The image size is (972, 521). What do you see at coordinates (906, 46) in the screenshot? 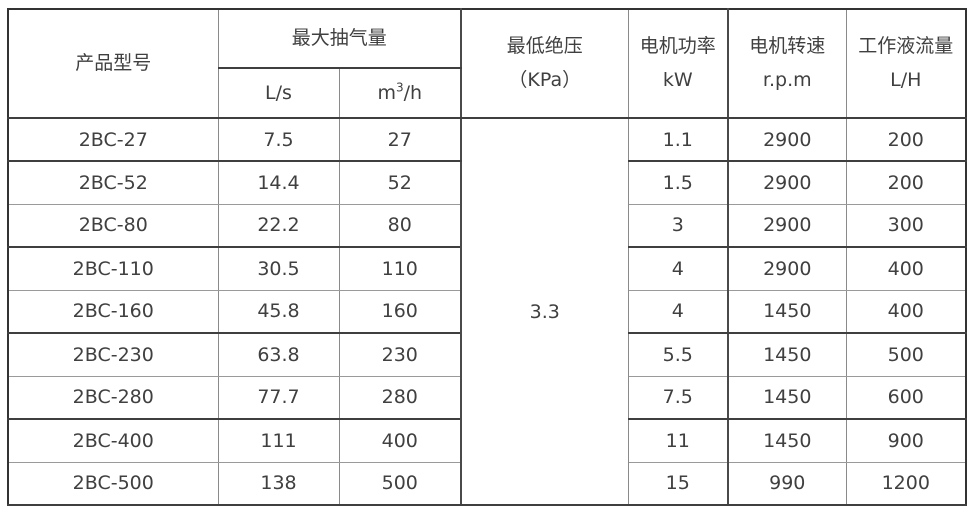
I see `header-liquid-flow-title: 工作液流量` at bounding box center [906, 46].